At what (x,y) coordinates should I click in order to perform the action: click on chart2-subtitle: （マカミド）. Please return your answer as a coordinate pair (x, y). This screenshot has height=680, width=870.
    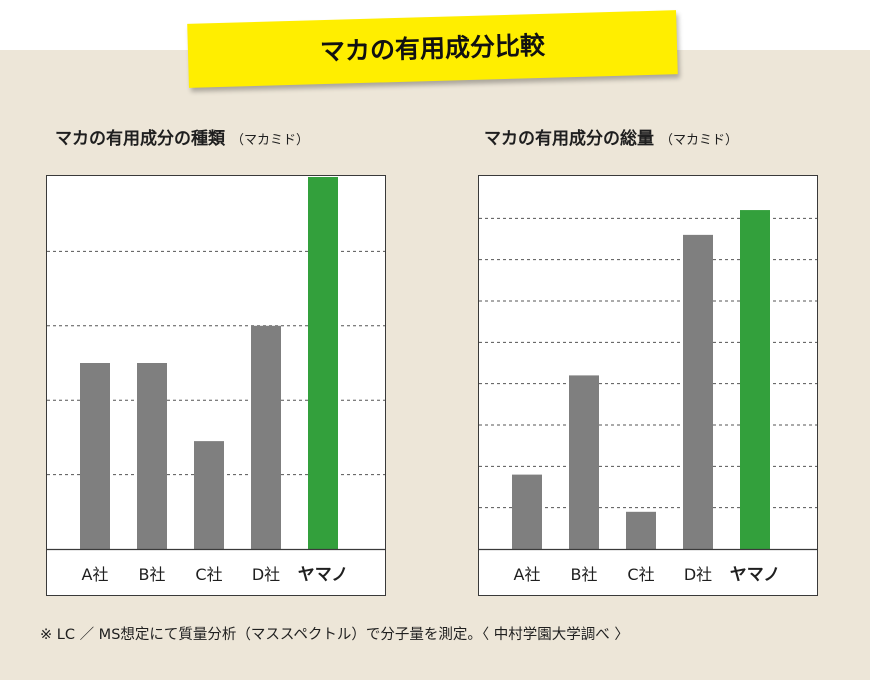
    Looking at the image, I should click on (699, 140).